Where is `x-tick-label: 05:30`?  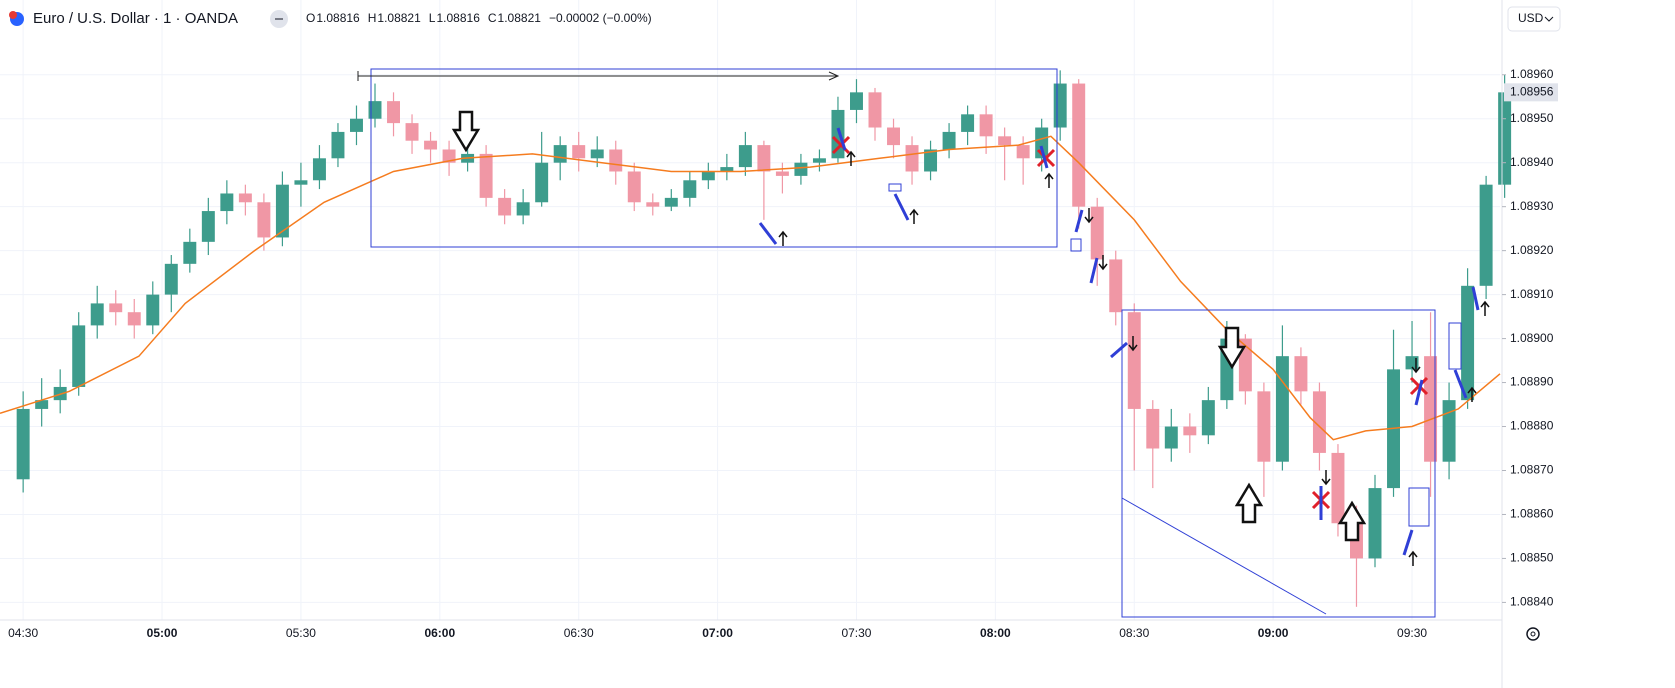 x-tick-label: 05:30 is located at coordinates (301, 633).